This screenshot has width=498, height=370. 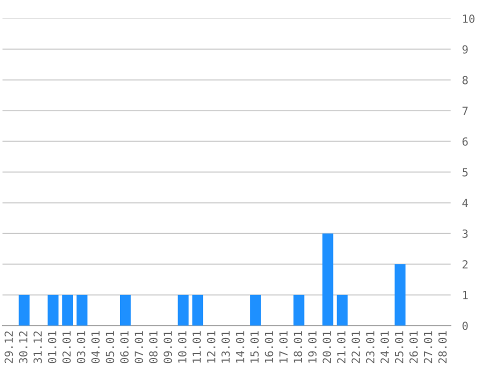 What do you see at coordinates (196, 347) in the screenshot?
I see `x-tick-label: 11.01` at bounding box center [196, 347].